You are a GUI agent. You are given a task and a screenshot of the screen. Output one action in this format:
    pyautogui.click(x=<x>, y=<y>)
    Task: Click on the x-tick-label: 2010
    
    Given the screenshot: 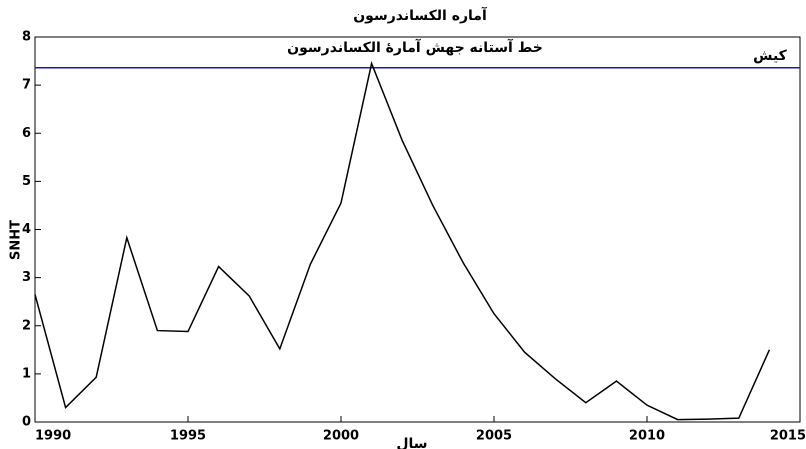 What is the action you would take?
    pyautogui.click(x=647, y=436)
    